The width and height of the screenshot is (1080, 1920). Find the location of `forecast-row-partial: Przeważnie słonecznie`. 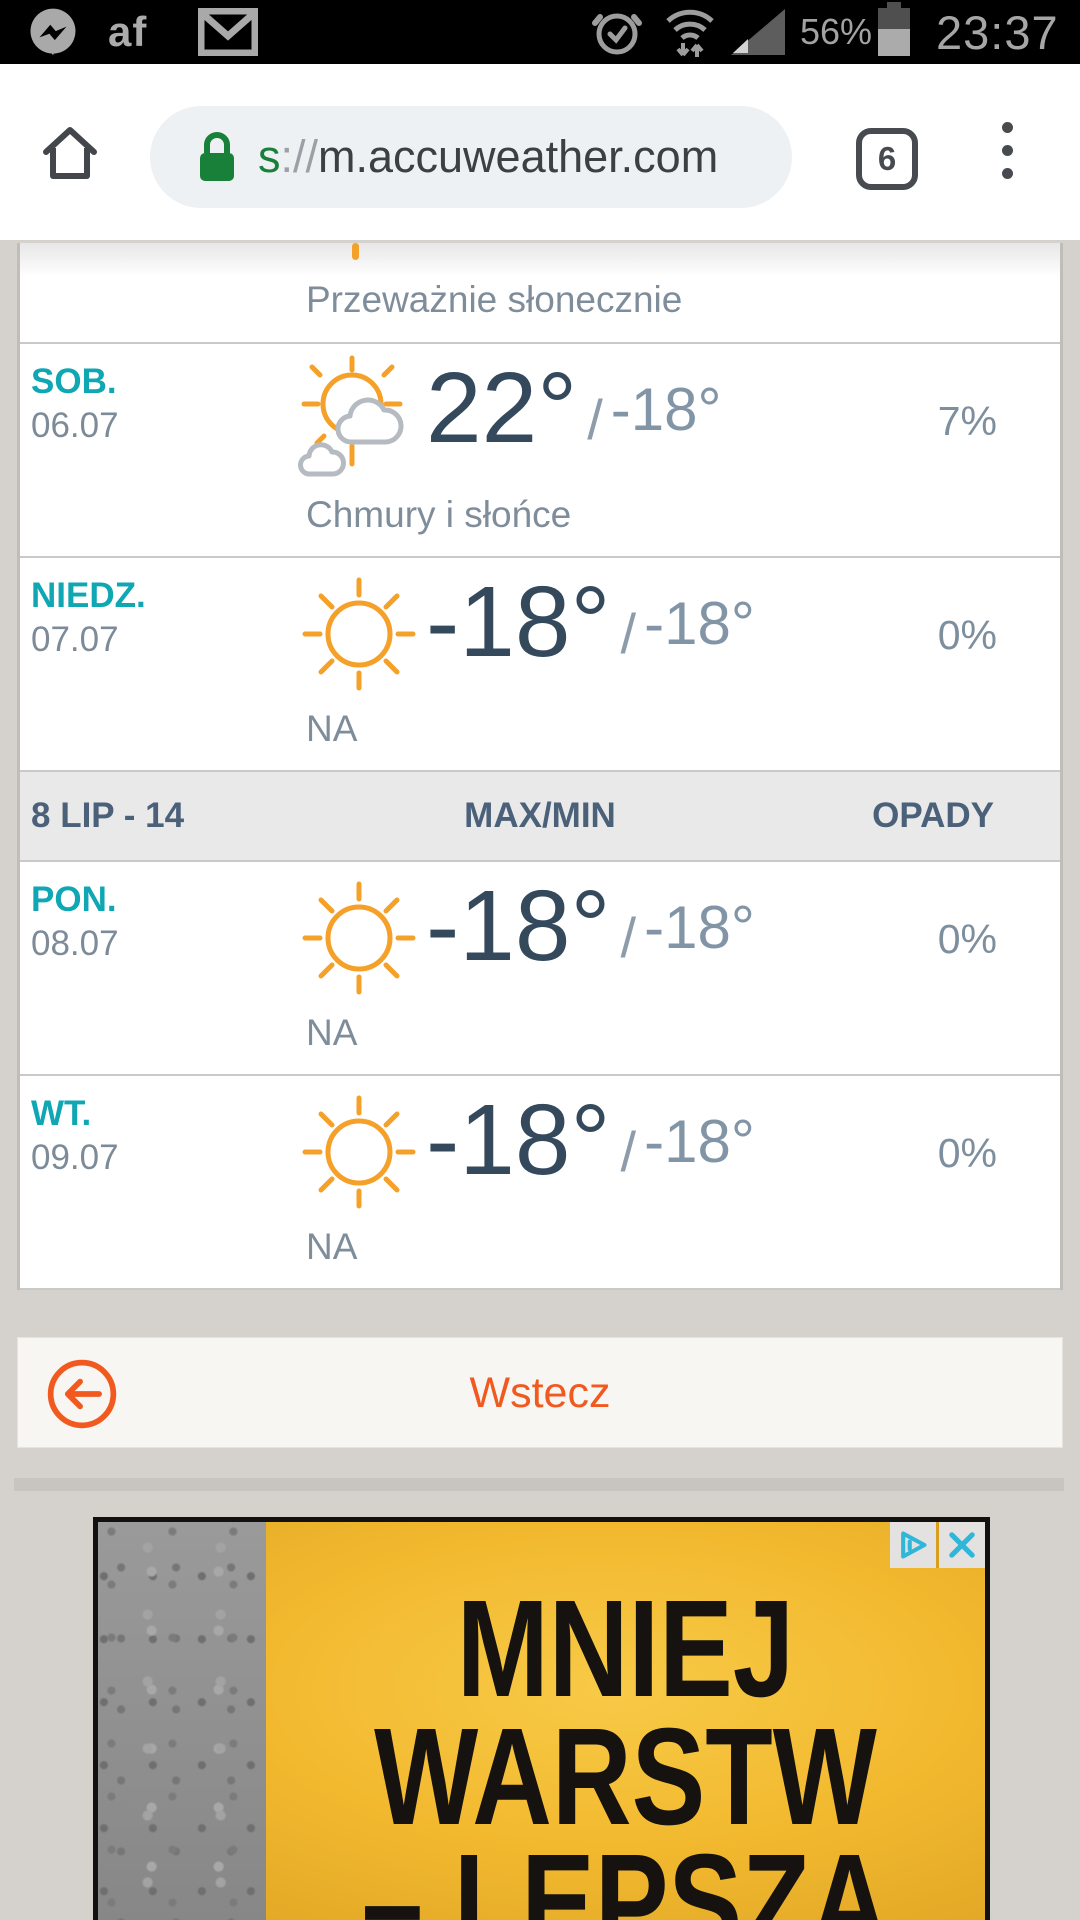

forecast-row-partial: Przeważnie słonecznie is located at coordinates (540, 293).